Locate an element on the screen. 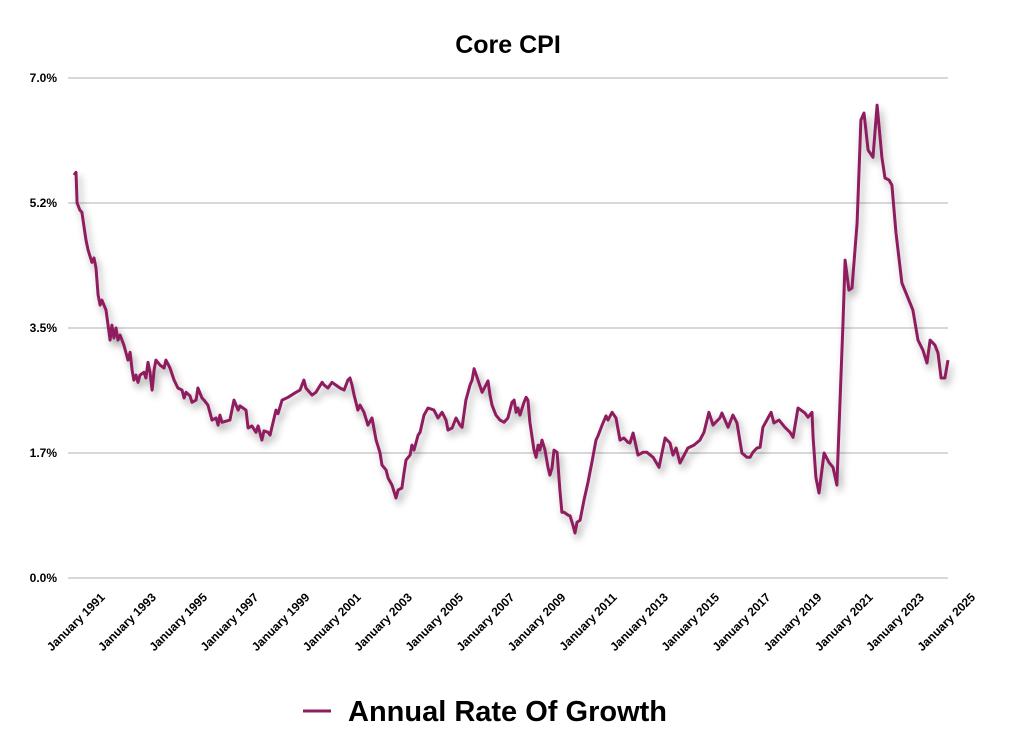 This screenshot has height=744, width=1010. y-tick-label: 7.0% is located at coordinates (44, 78).